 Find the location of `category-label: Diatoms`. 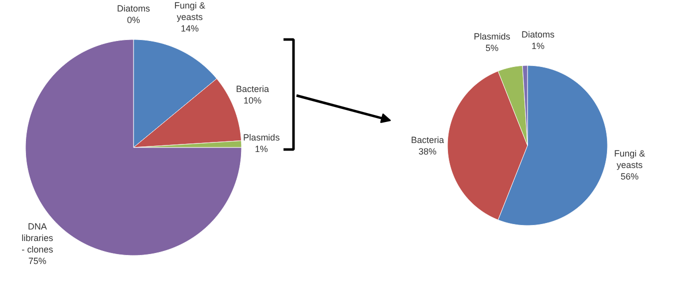

category-label: Diatoms is located at coordinates (133, 8).